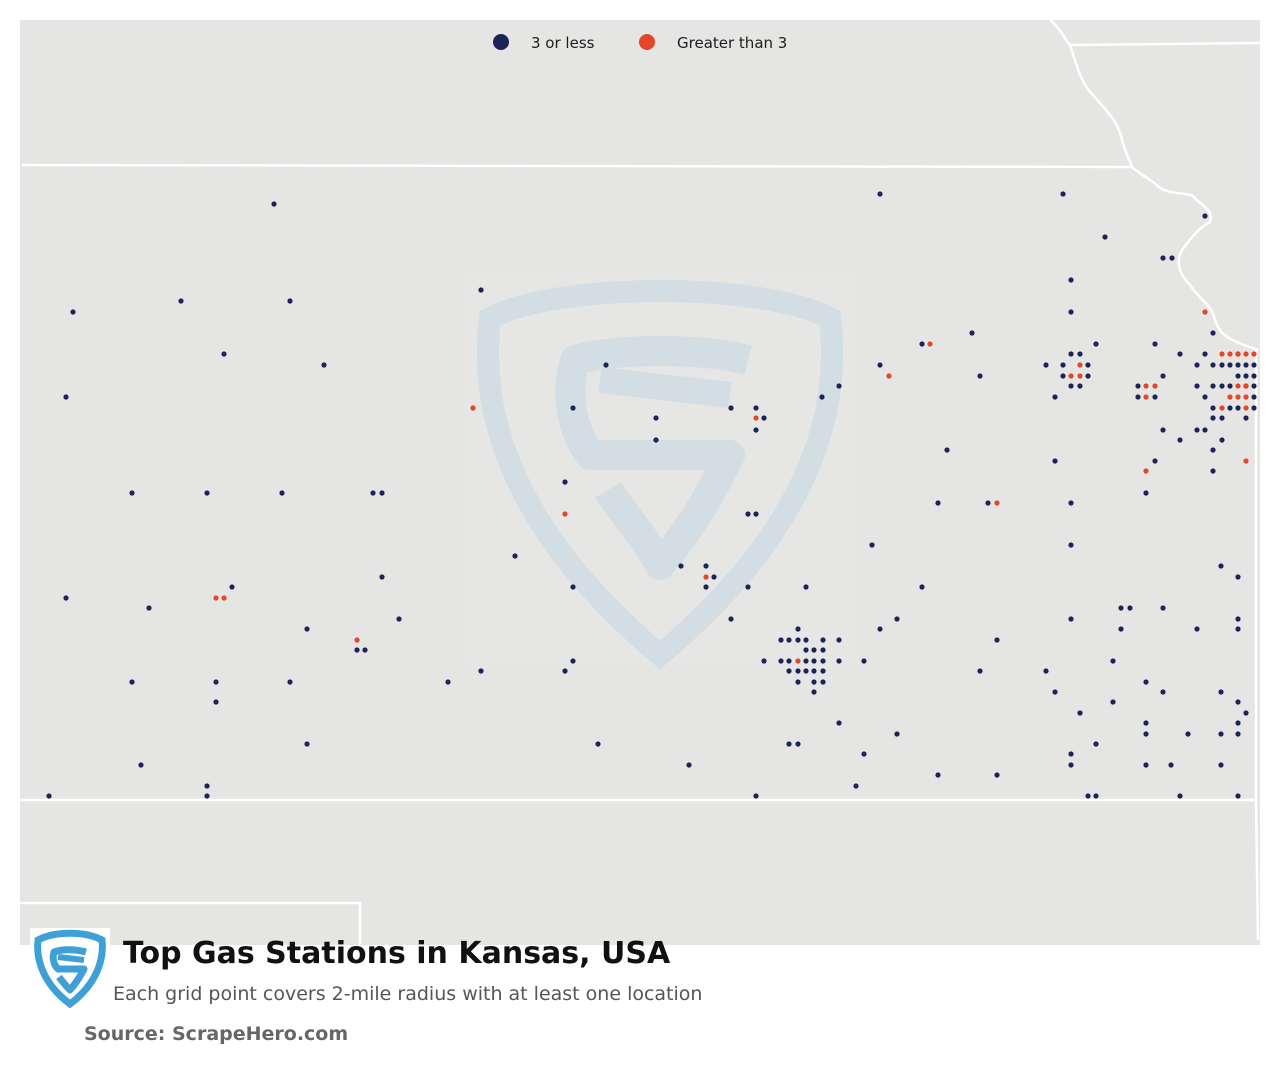  Describe the element at coordinates (1101, 106) in the screenshot. I see `border-iowa-nebraska` at that location.